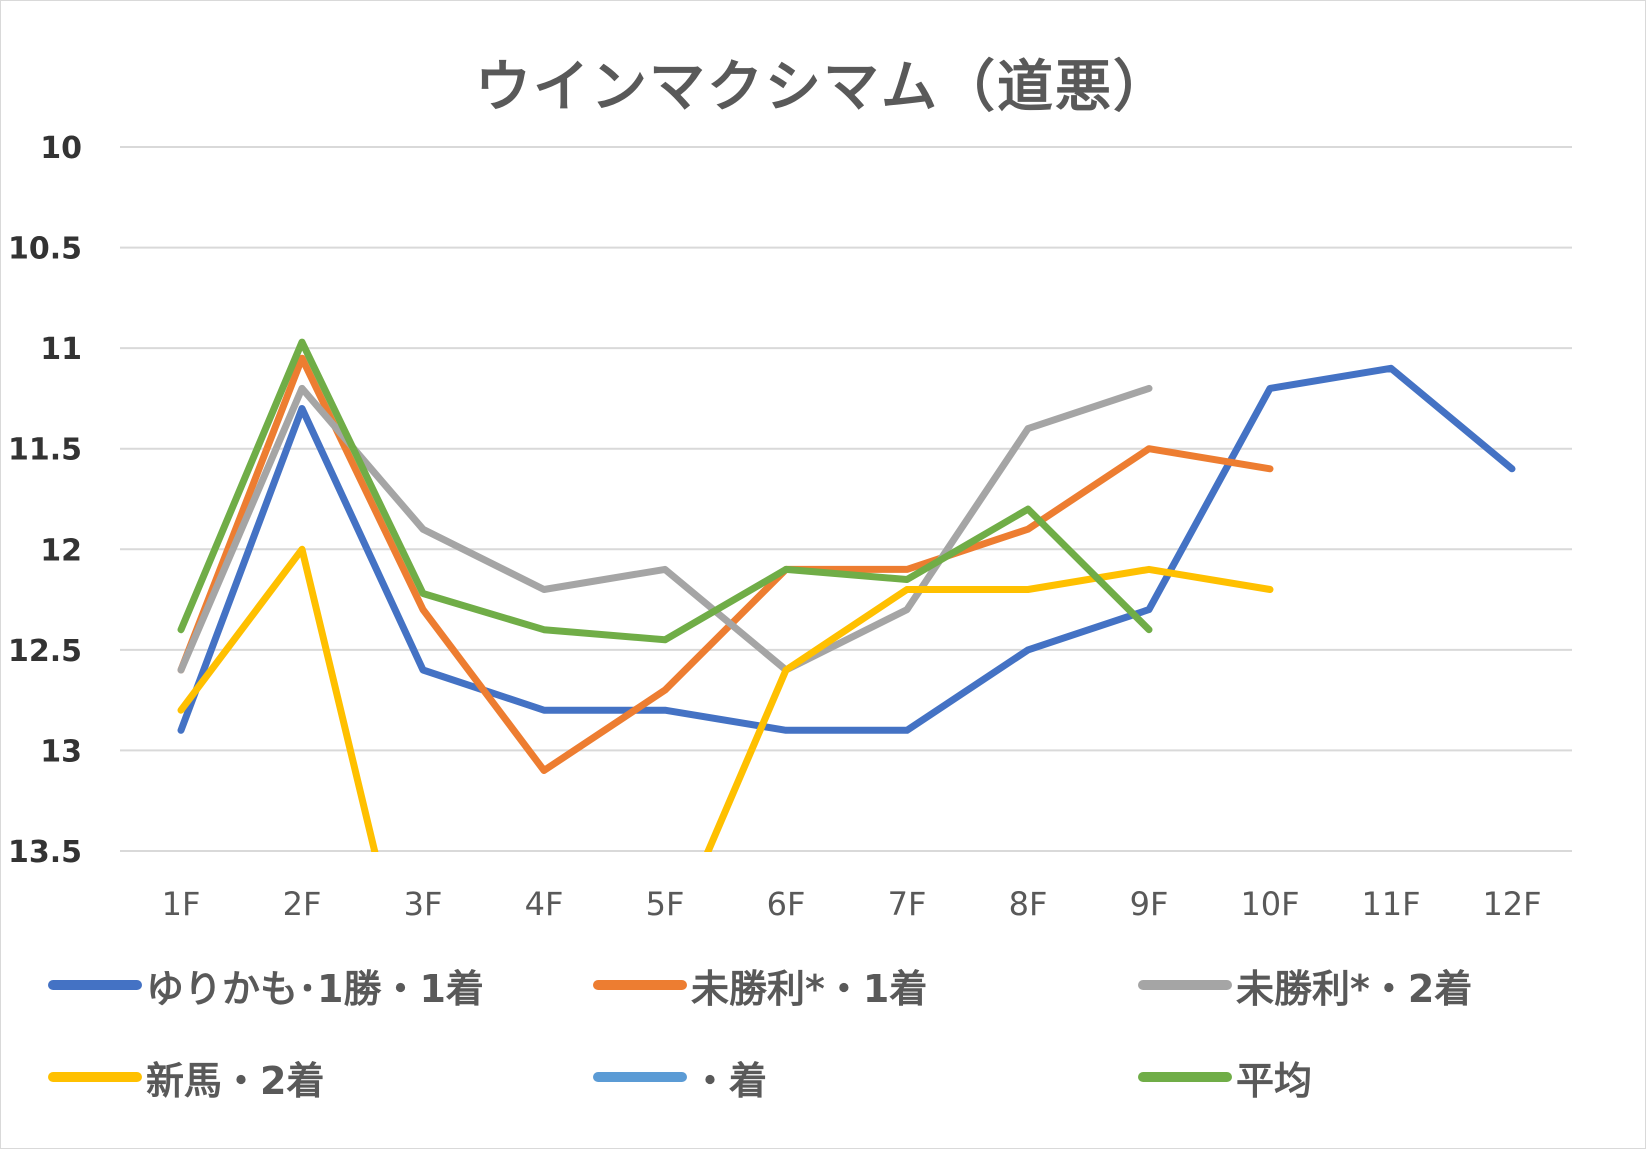 This screenshot has height=1149, width=1646. What do you see at coordinates (907, 904) in the screenshot?
I see `x-tick-label: 7F` at bounding box center [907, 904].